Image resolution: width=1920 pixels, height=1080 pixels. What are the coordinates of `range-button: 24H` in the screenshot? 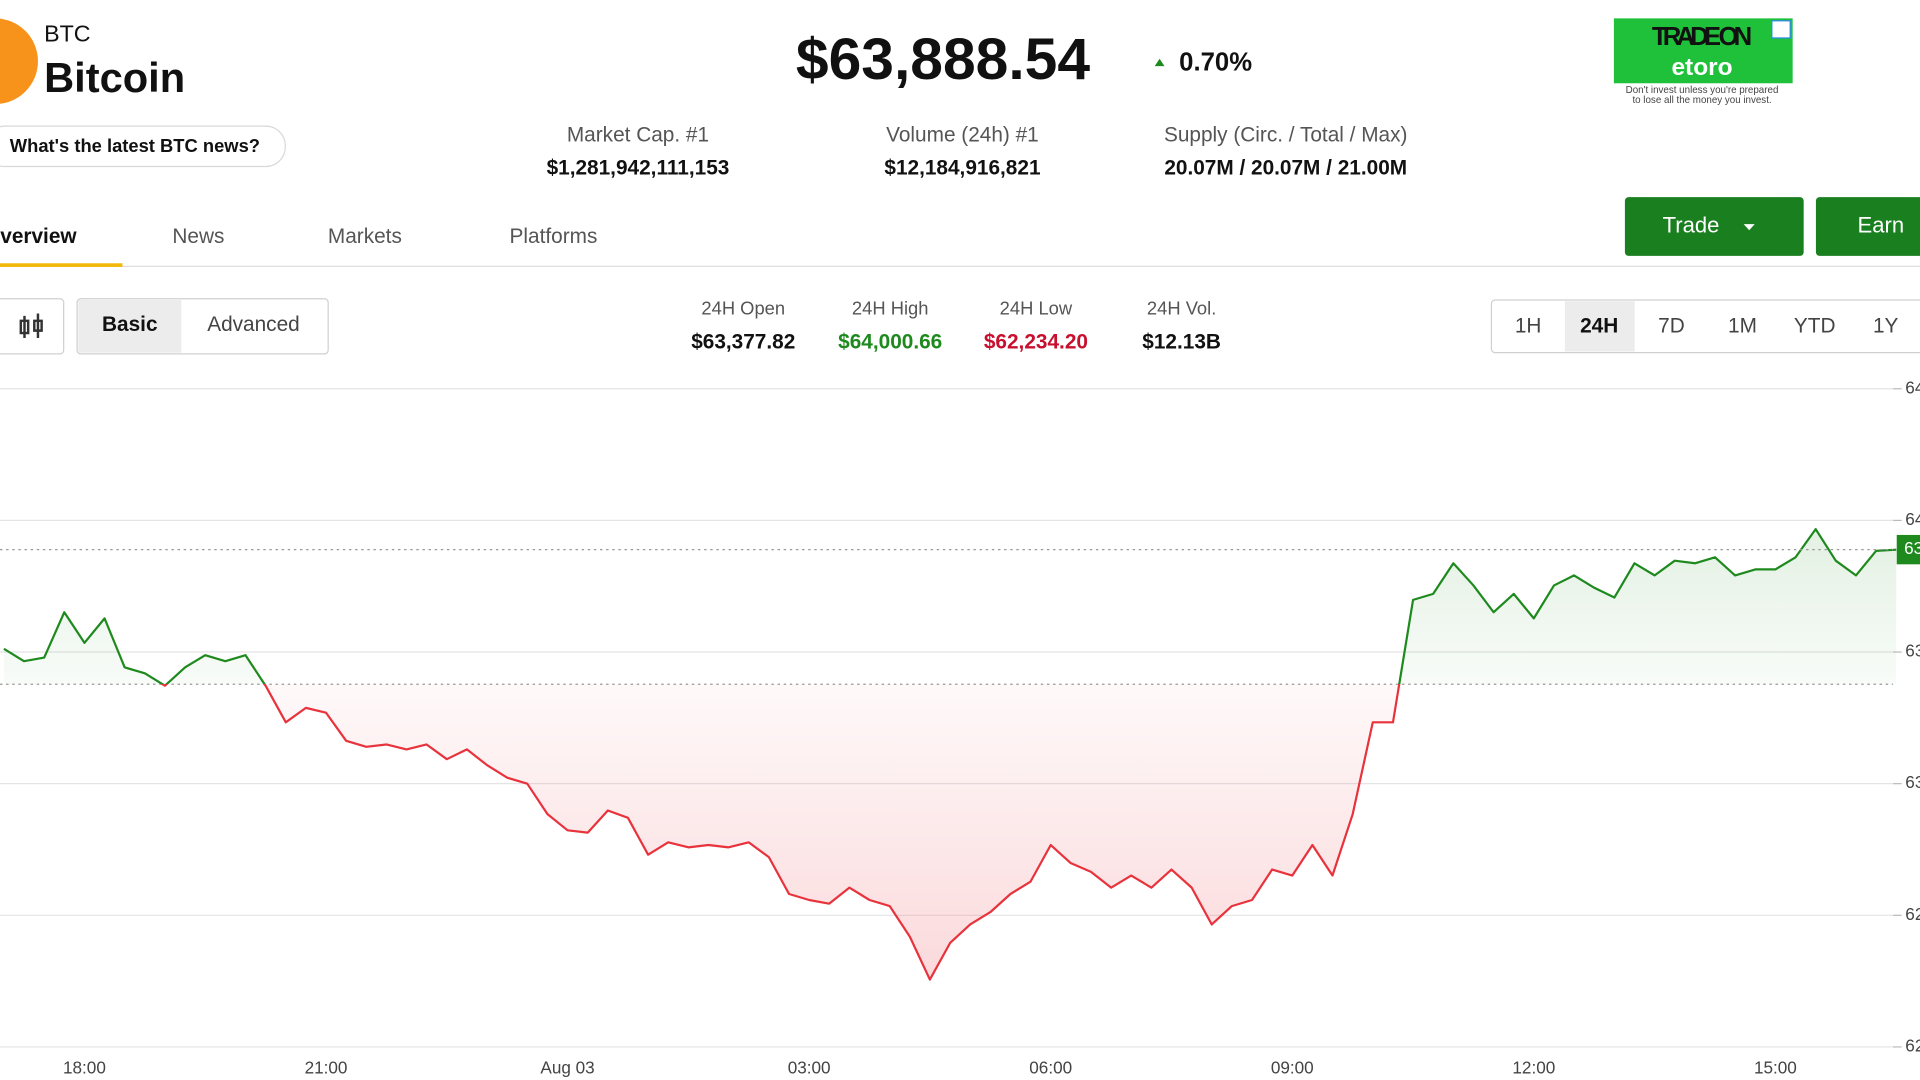 It's located at (1599, 325).